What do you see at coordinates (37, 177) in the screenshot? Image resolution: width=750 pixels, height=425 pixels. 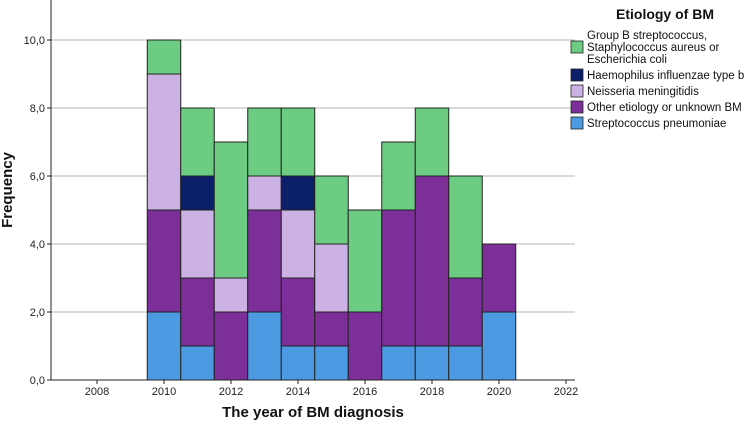 I see `y-tick-label: 6,0` at bounding box center [37, 177].